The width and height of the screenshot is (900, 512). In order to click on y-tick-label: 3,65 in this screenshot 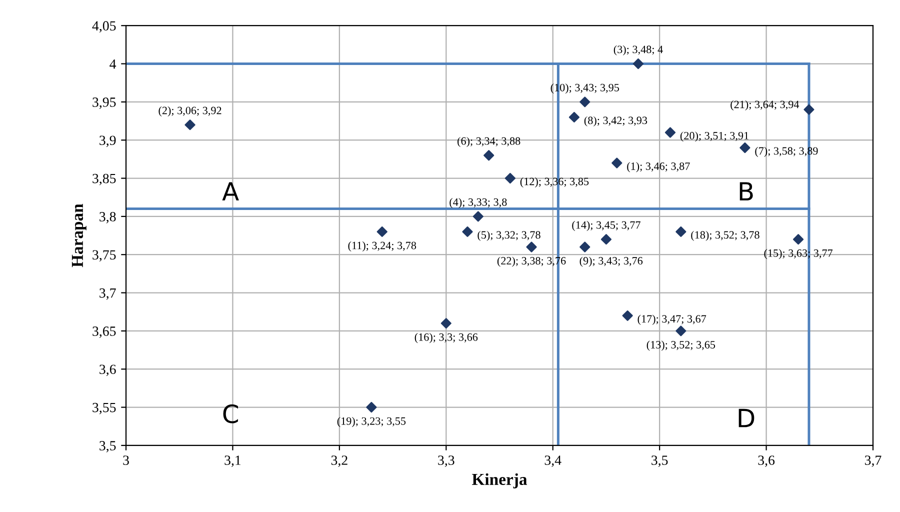, I will do `click(104, 332)`.